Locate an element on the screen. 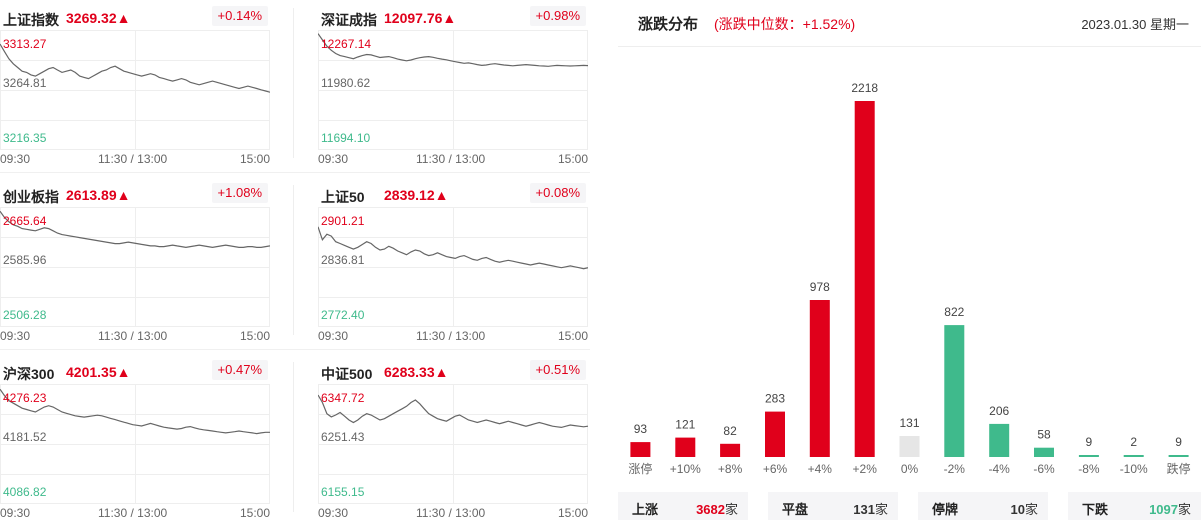 The image size is (1201, 521). index-header: 创业板指 2613.89▲ +1.08% is located at coordinates (135, 192).